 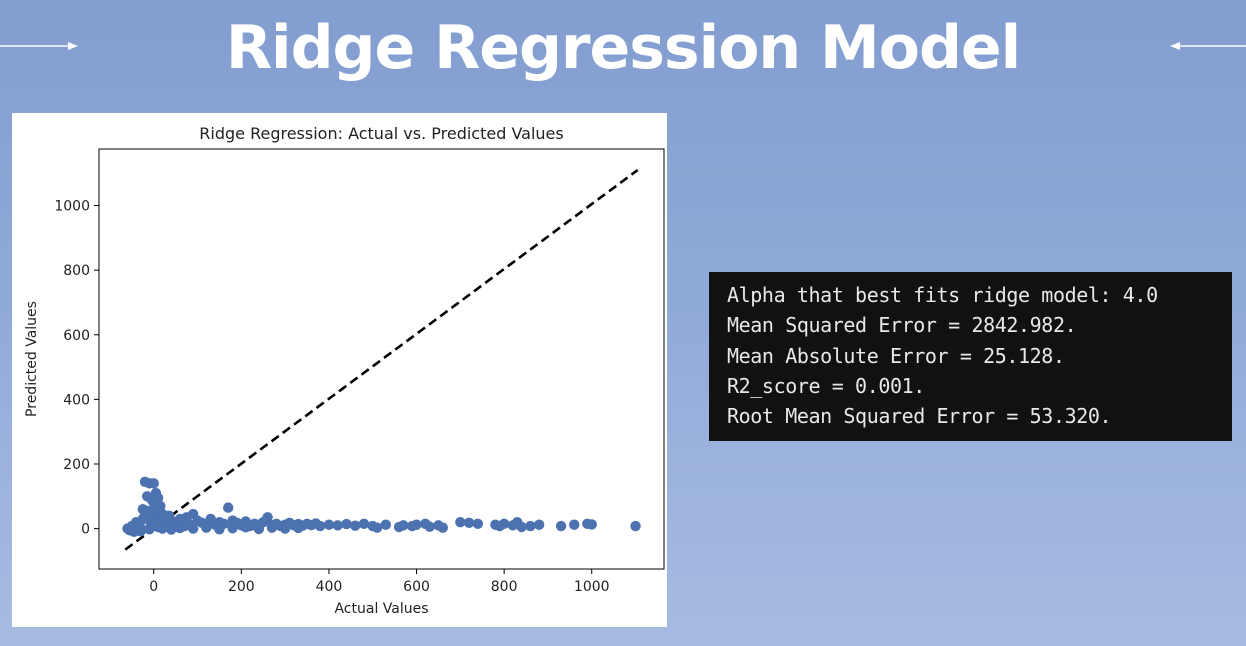 What do you see at coordinates (85, 530) in the screenshot?
I see `y-tick-label: 0` at bounding box center [85, 530].